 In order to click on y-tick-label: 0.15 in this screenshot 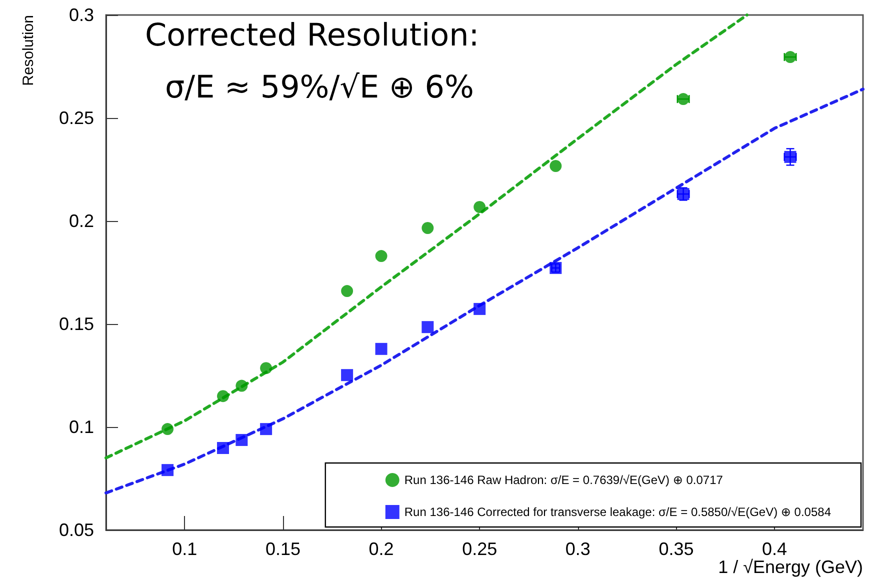, I will do `click(76, 324)`.